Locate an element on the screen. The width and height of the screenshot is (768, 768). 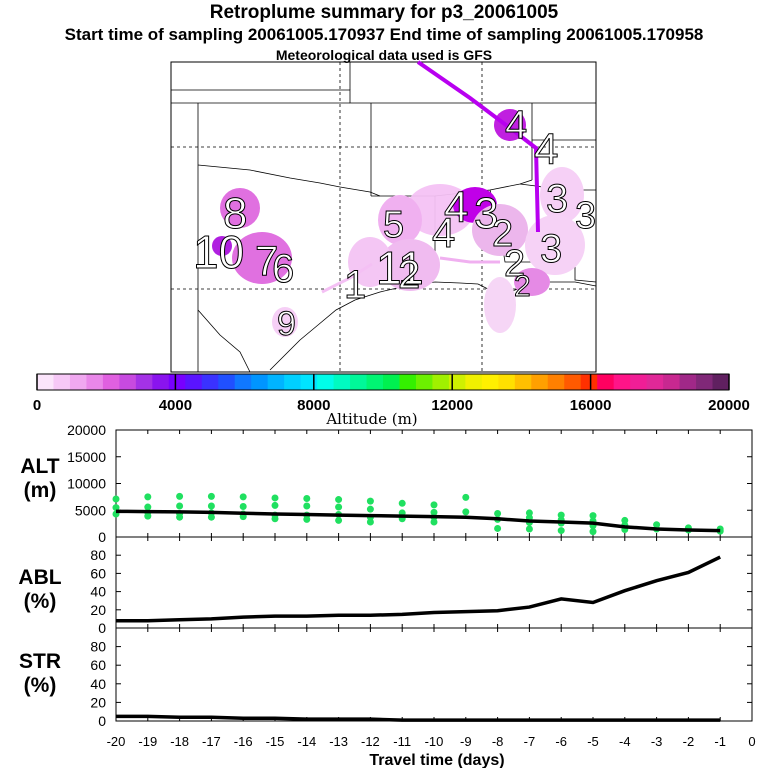
colorbar-tick-label: 20000 is located at coordinates (729, 405).